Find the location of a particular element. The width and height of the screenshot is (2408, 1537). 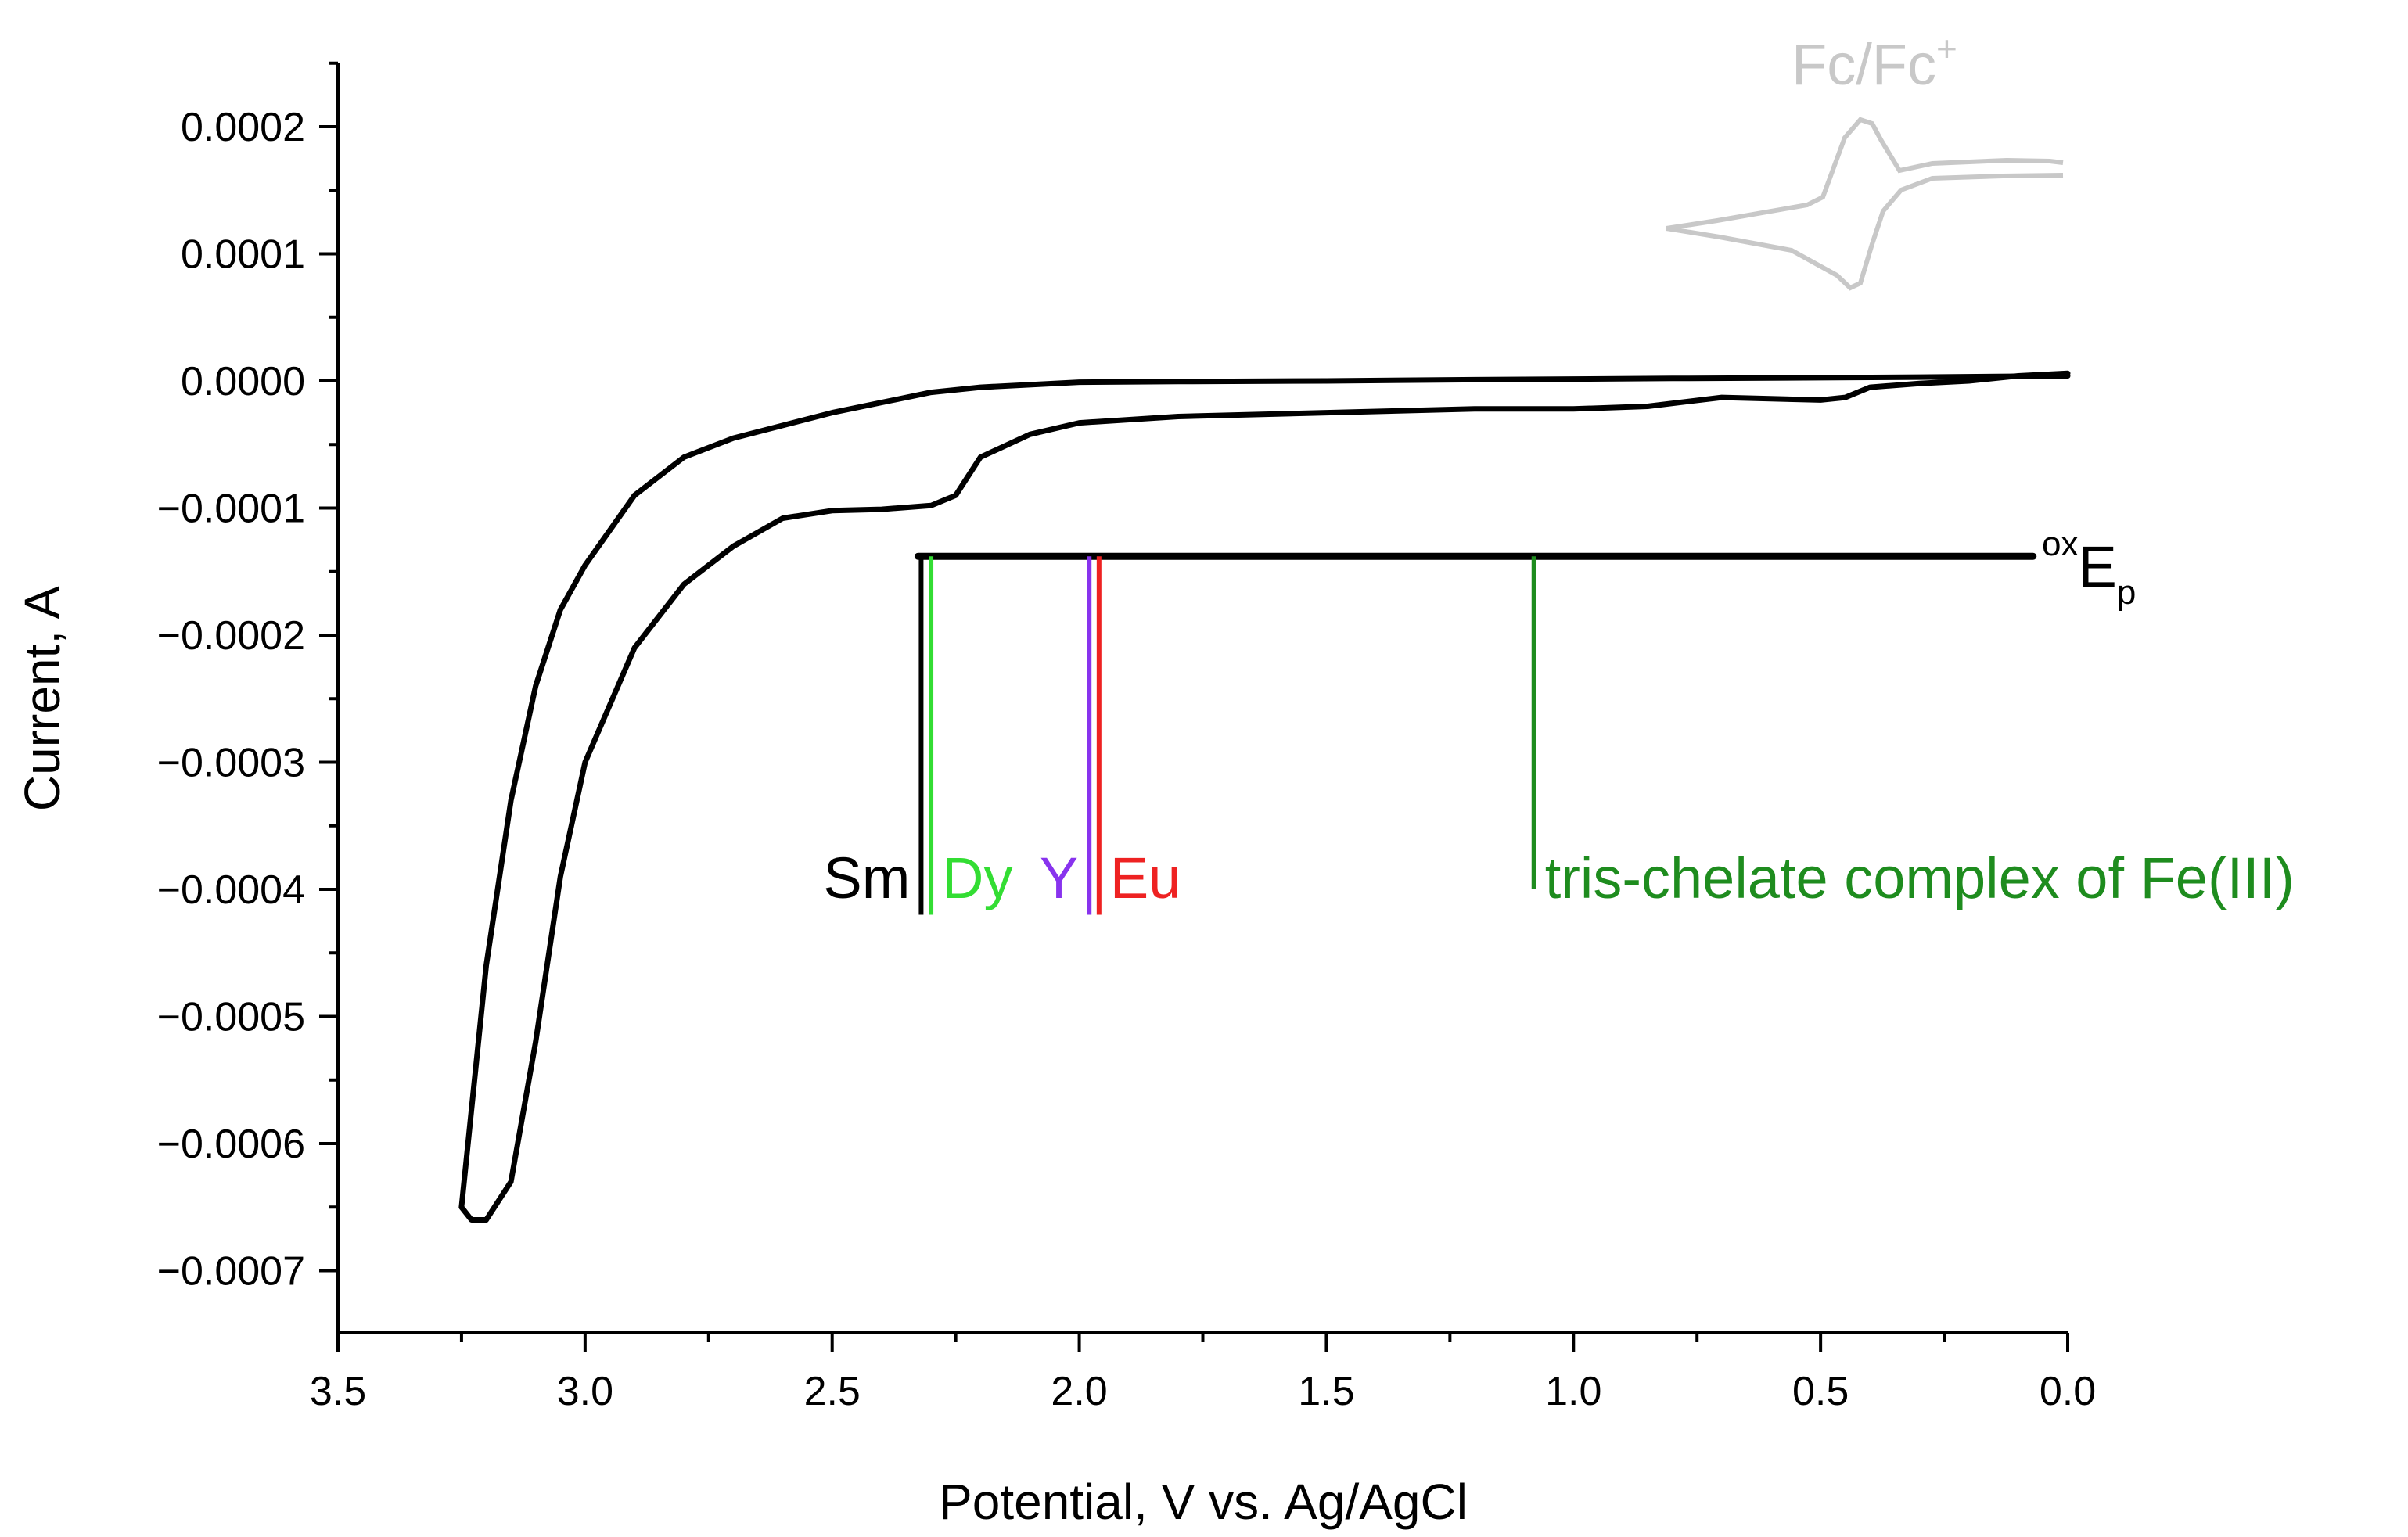

x-tick-label: 0.5 is located at coordinates (1820, 1391).